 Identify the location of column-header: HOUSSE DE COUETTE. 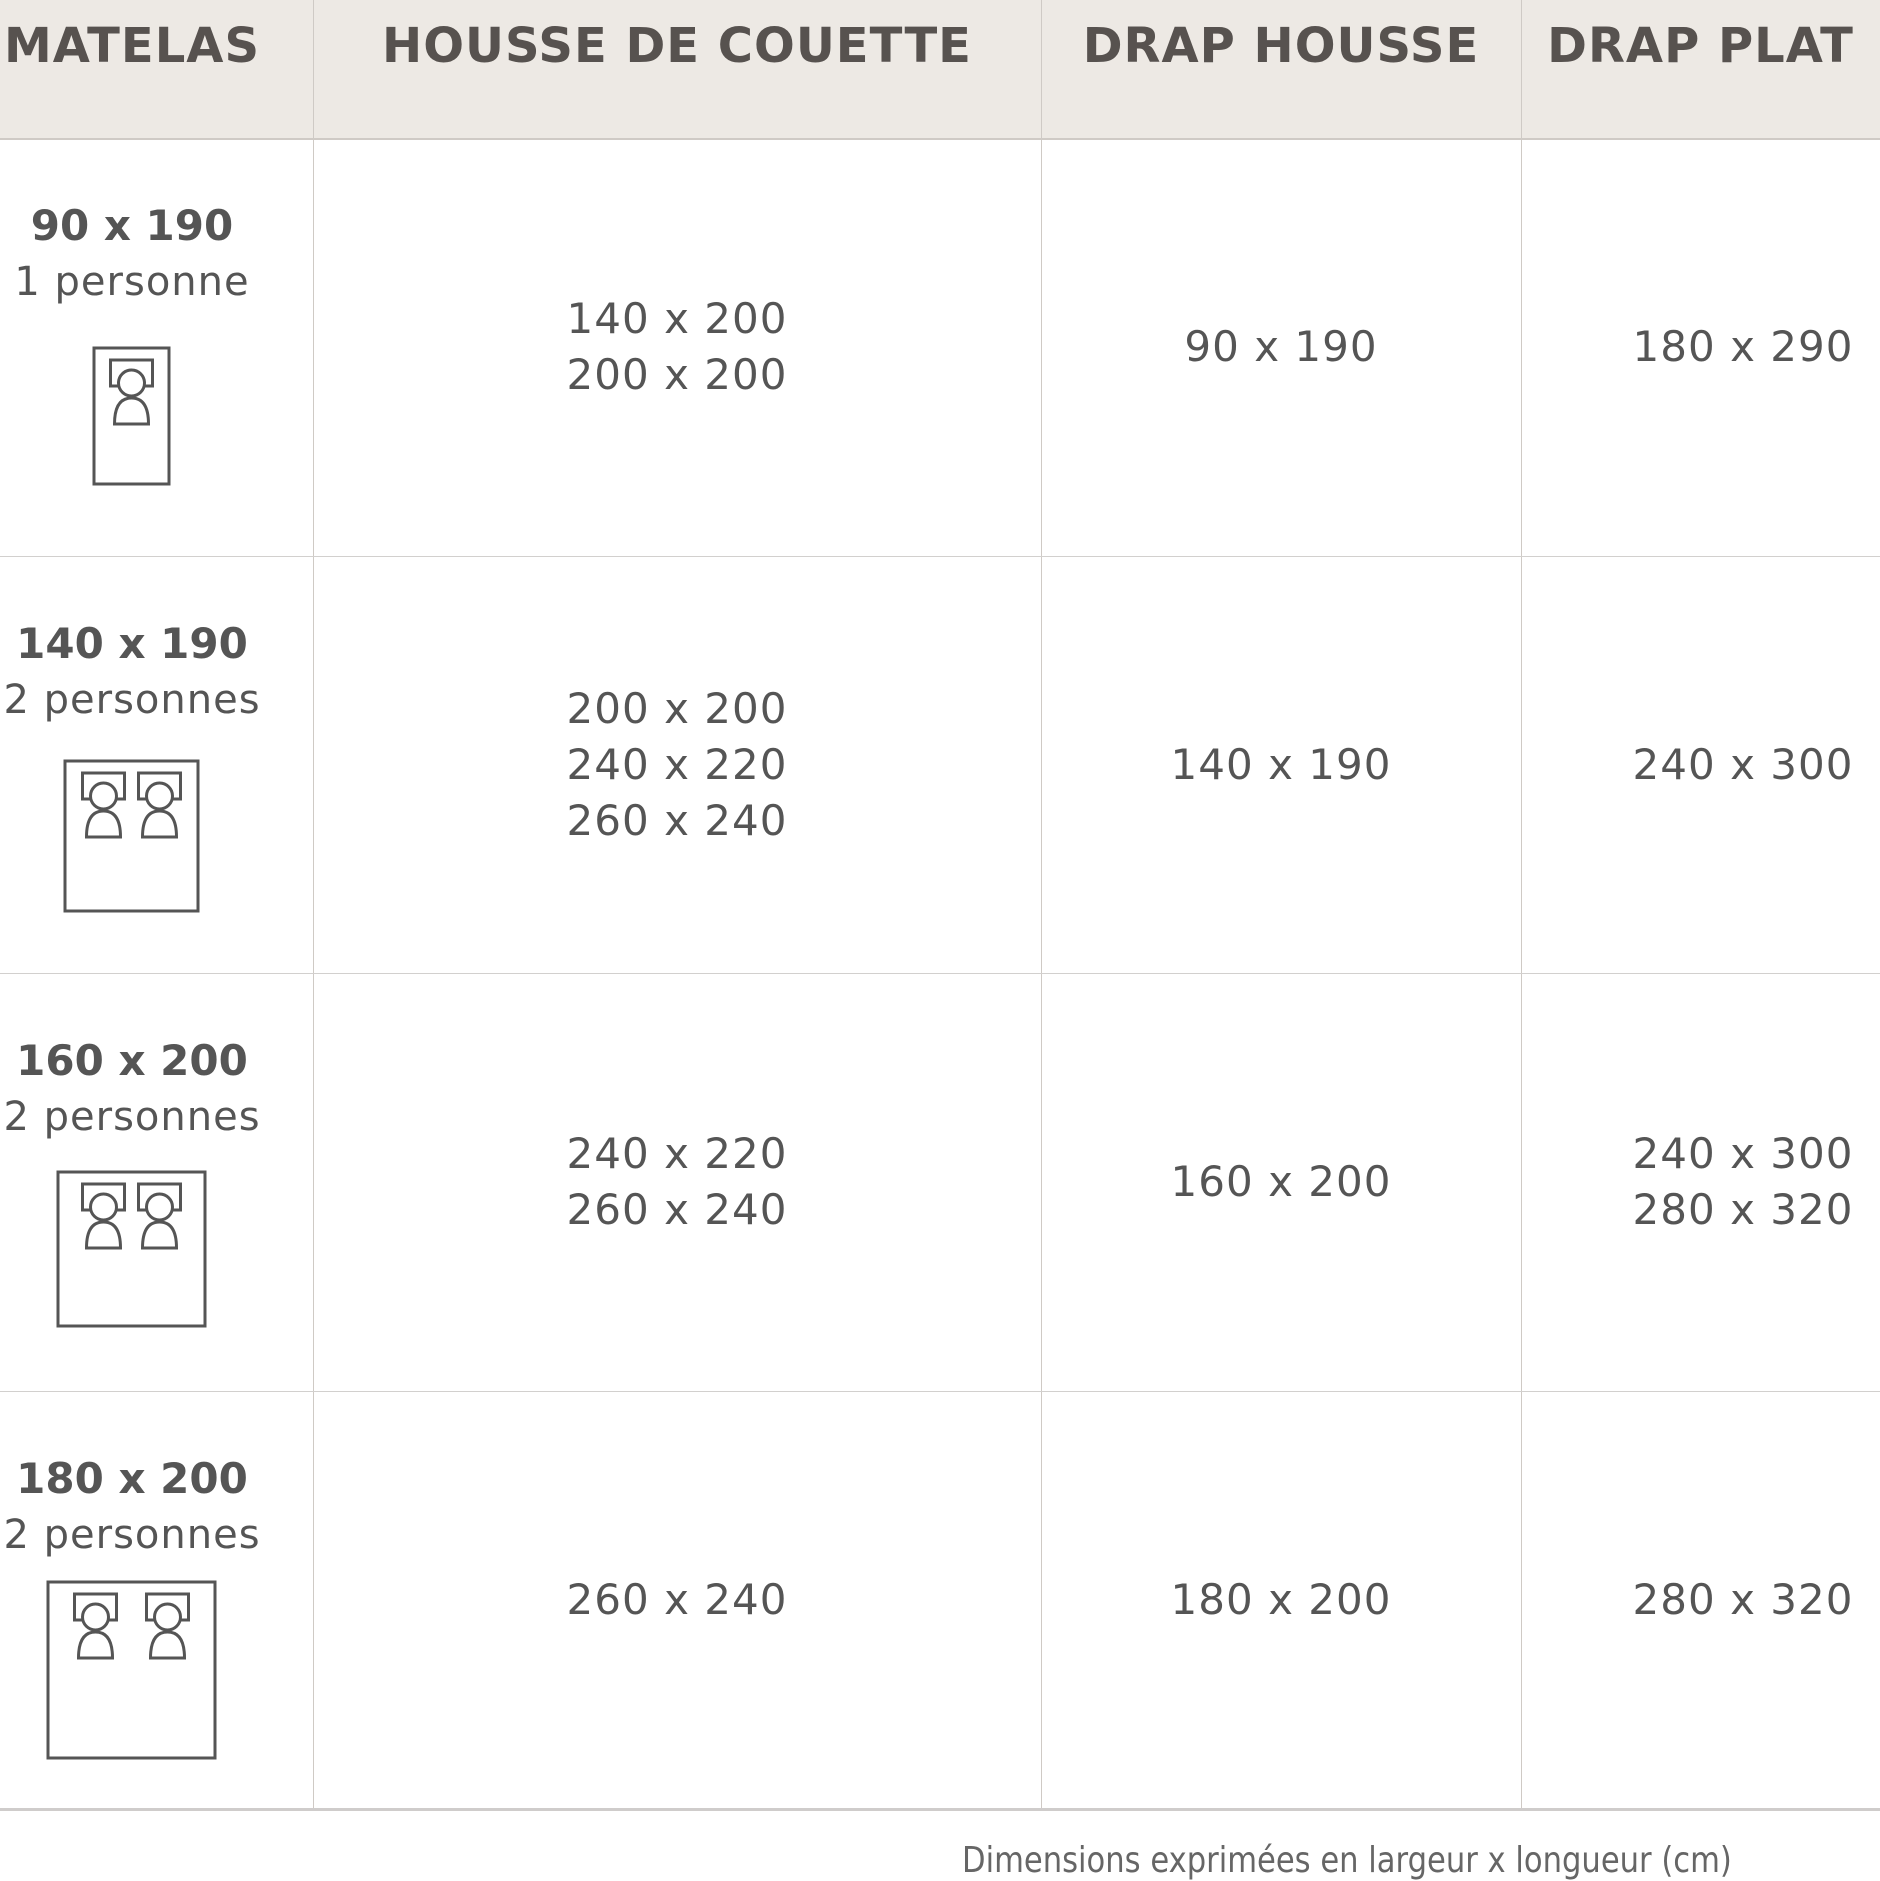
(677, 46).